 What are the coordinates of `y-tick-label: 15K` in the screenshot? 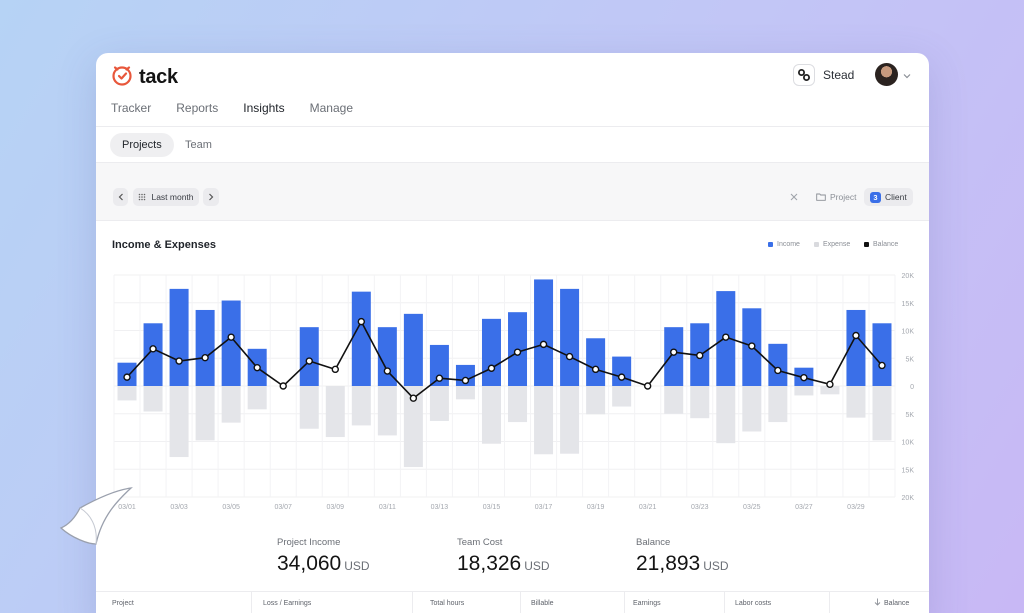 It's located at (908, 304).